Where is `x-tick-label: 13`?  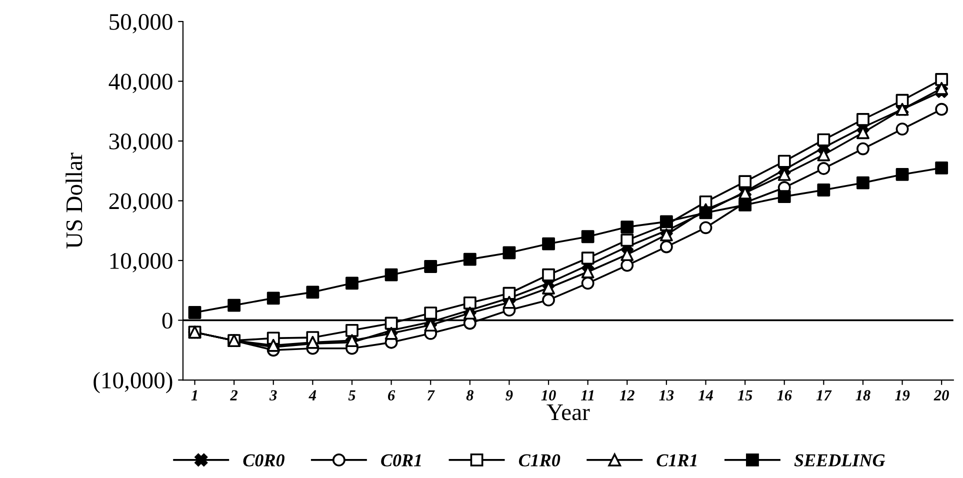
x-tick-label: 13 is located at coordinates (666, 395).